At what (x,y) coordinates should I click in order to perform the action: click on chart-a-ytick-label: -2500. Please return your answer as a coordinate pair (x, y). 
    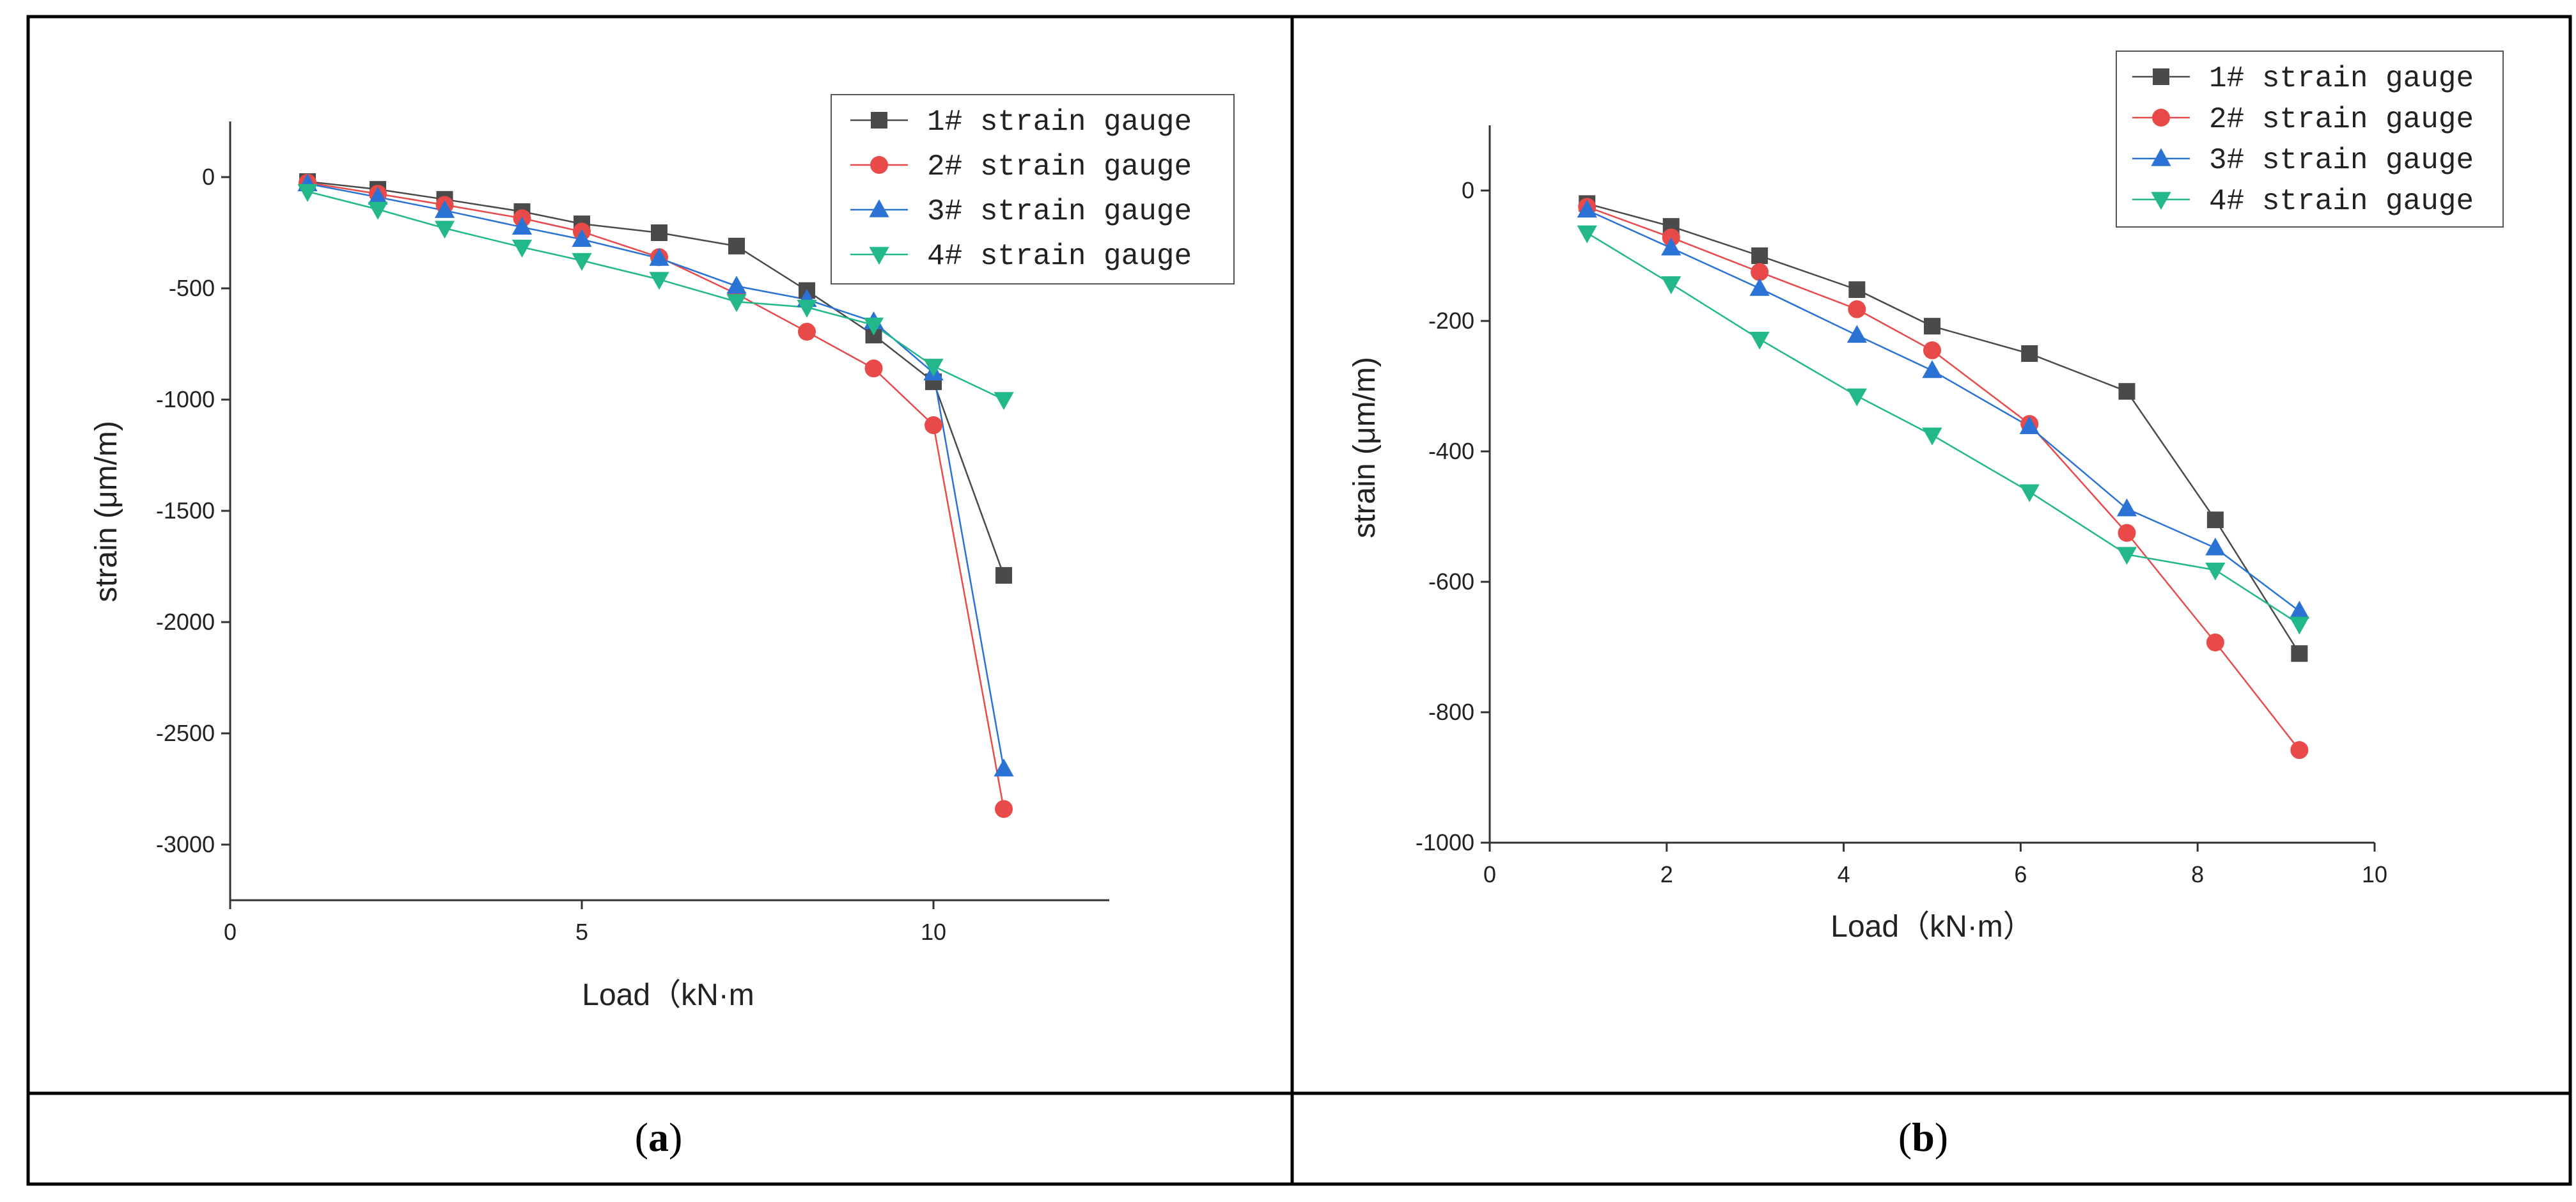
    Looking at the image, I should click on (186, 733).